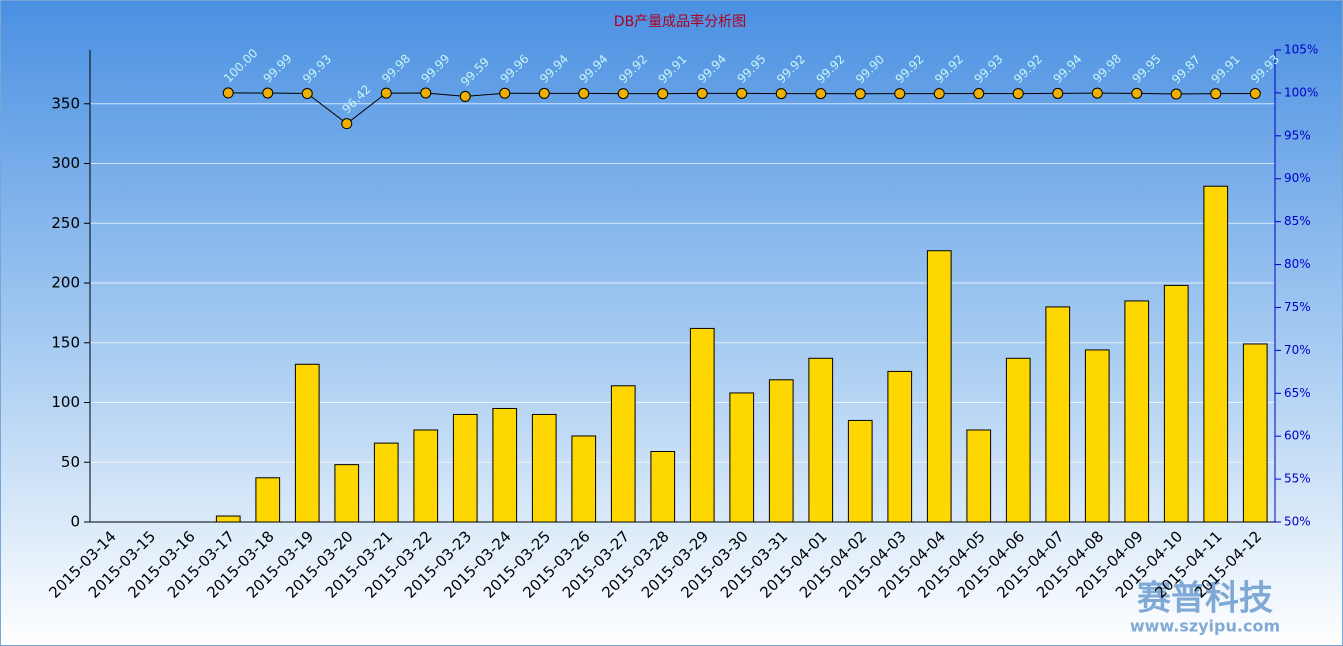 The width and height of the screenshot is (1343, 646). I want to click on y2-tick-label: 55%, so click(1297, 479).